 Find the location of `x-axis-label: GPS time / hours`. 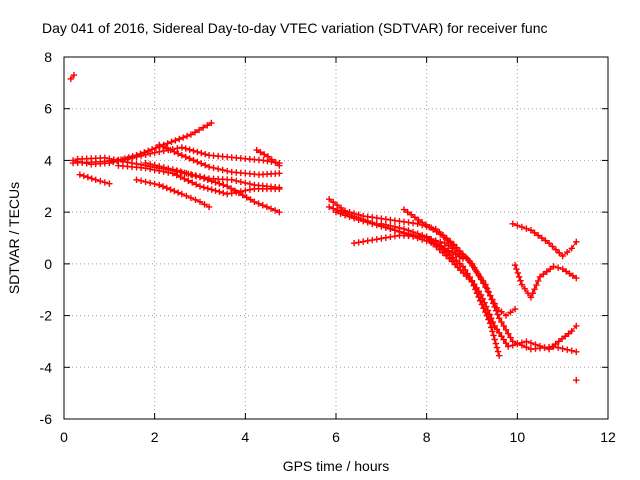

x-axis-label: GPS time / hours is located at coordinates (336, 466).